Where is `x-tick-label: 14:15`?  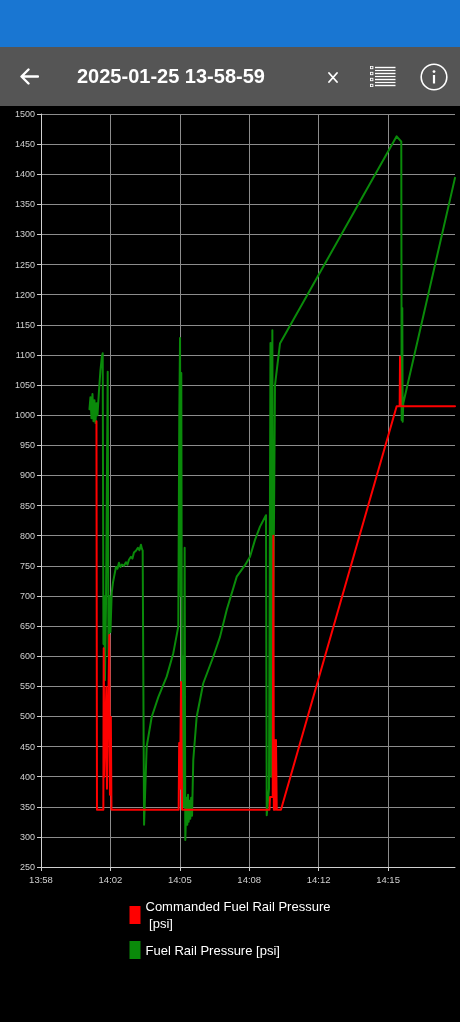
x-tick-label: 14:15 is located at coordinates (388, 879).